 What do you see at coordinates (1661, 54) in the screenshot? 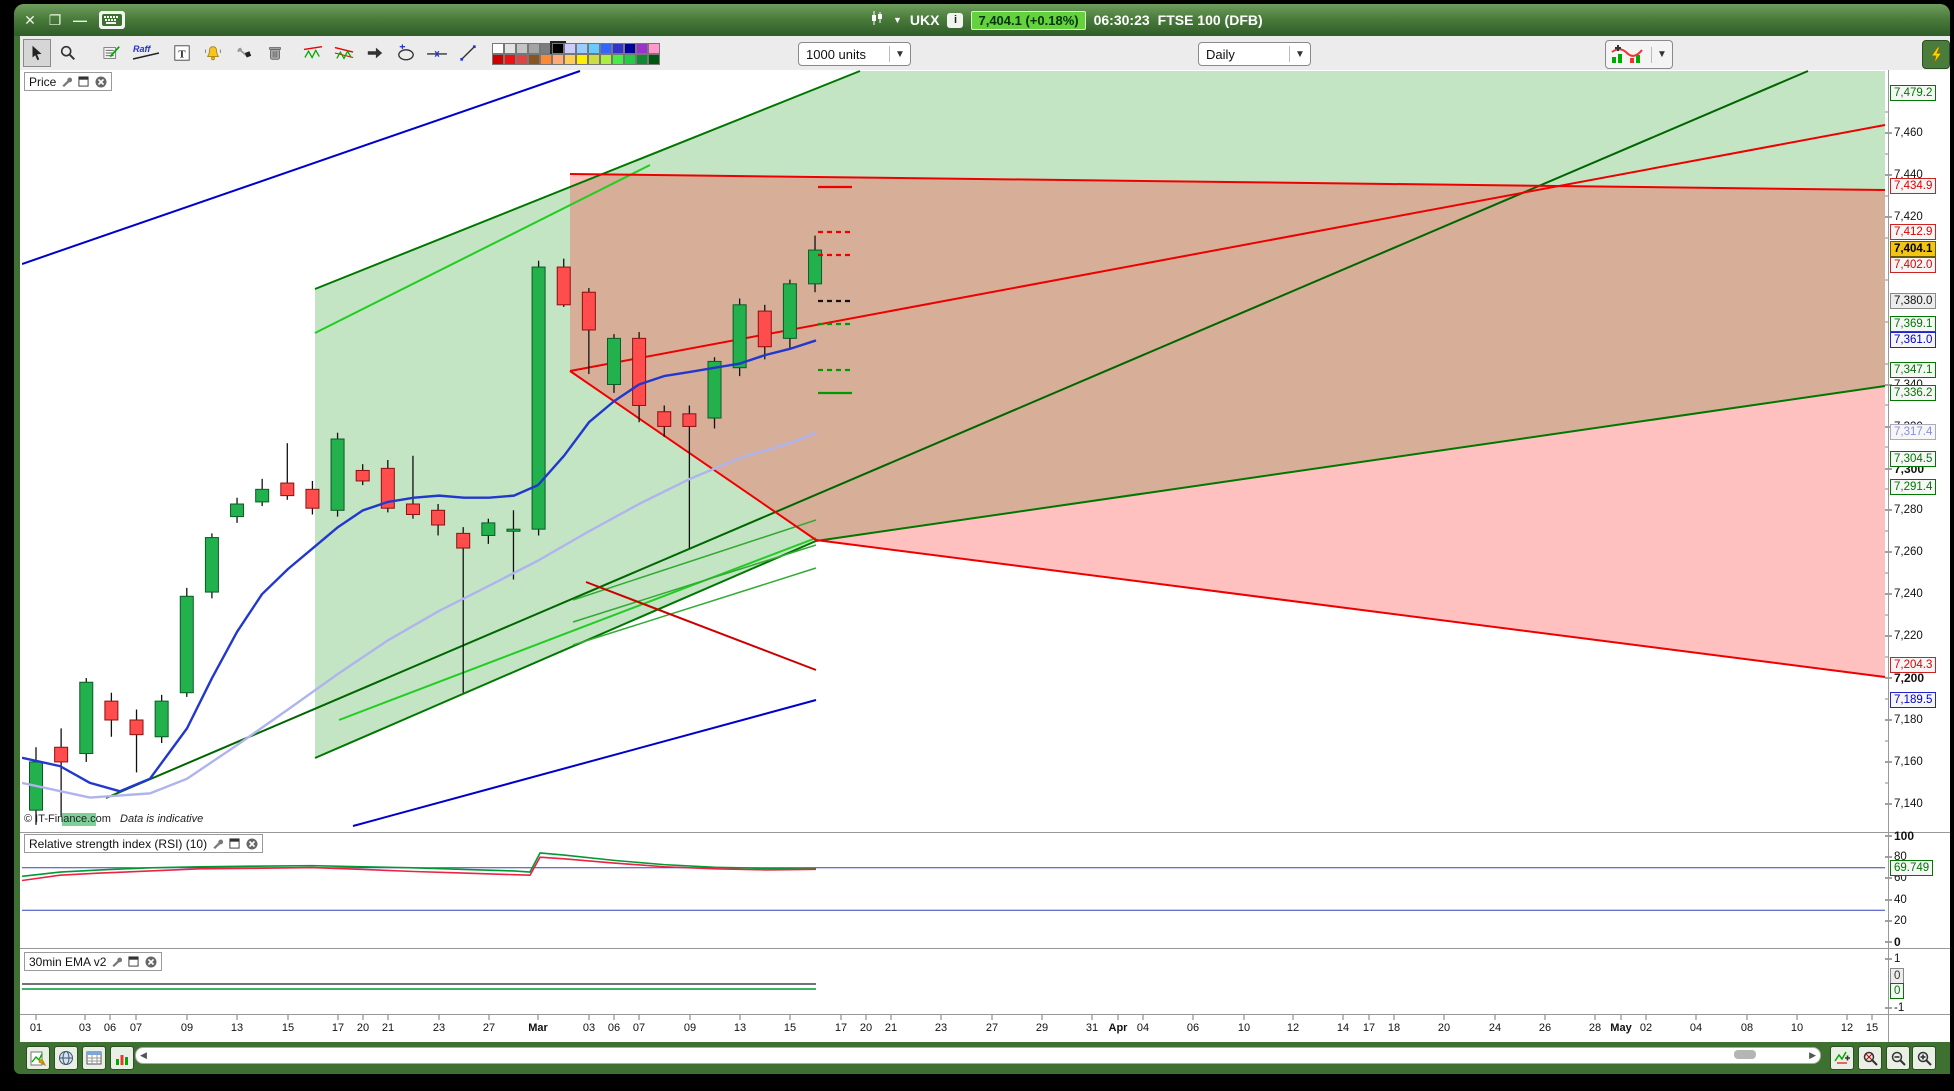
I see `indicator-dropdown-arrow-icon: ▼` at bounding box center [1661, 54].